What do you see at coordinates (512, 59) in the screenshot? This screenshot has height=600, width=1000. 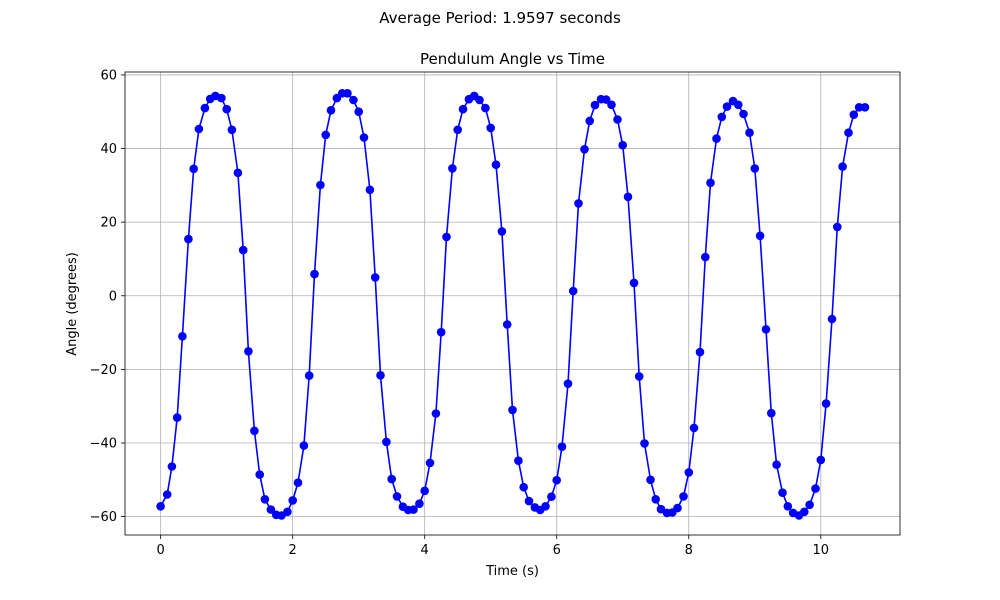 I see `chart-title: Pendulum Angle vs Time` at bounding box center [512, 59].